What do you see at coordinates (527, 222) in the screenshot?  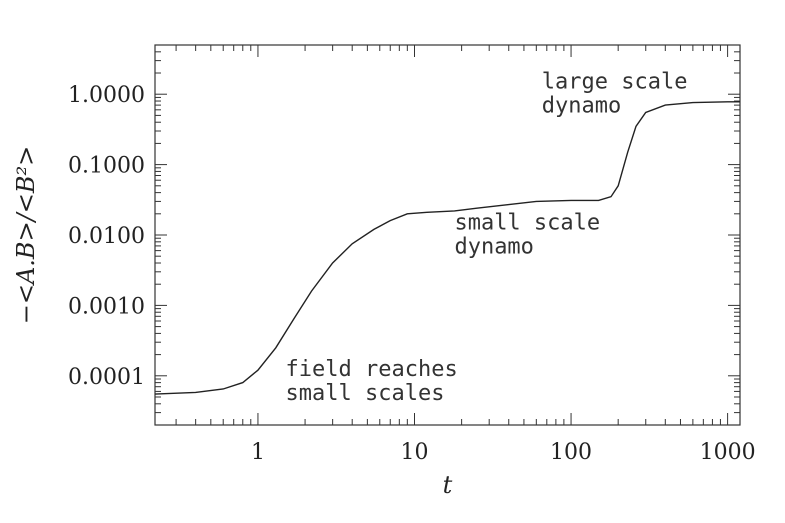 I see `annotation-line: small scale` at bounding box center [527, 222].